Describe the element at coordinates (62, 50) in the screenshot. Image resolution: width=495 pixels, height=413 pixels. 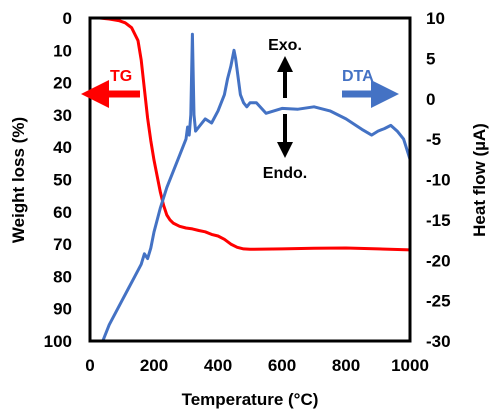
I see `y-left-tick-label: 10` at that location.